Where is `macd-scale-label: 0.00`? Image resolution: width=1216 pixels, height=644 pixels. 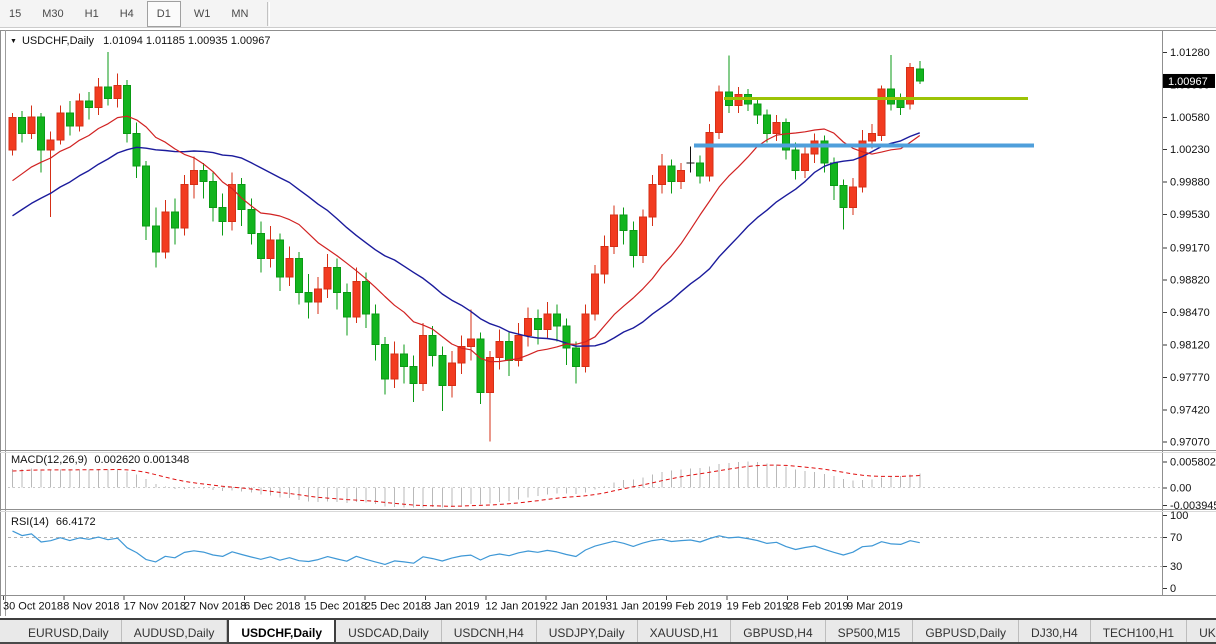
macd-scale-label: 0.00 is located at coordinates (1180, 489).